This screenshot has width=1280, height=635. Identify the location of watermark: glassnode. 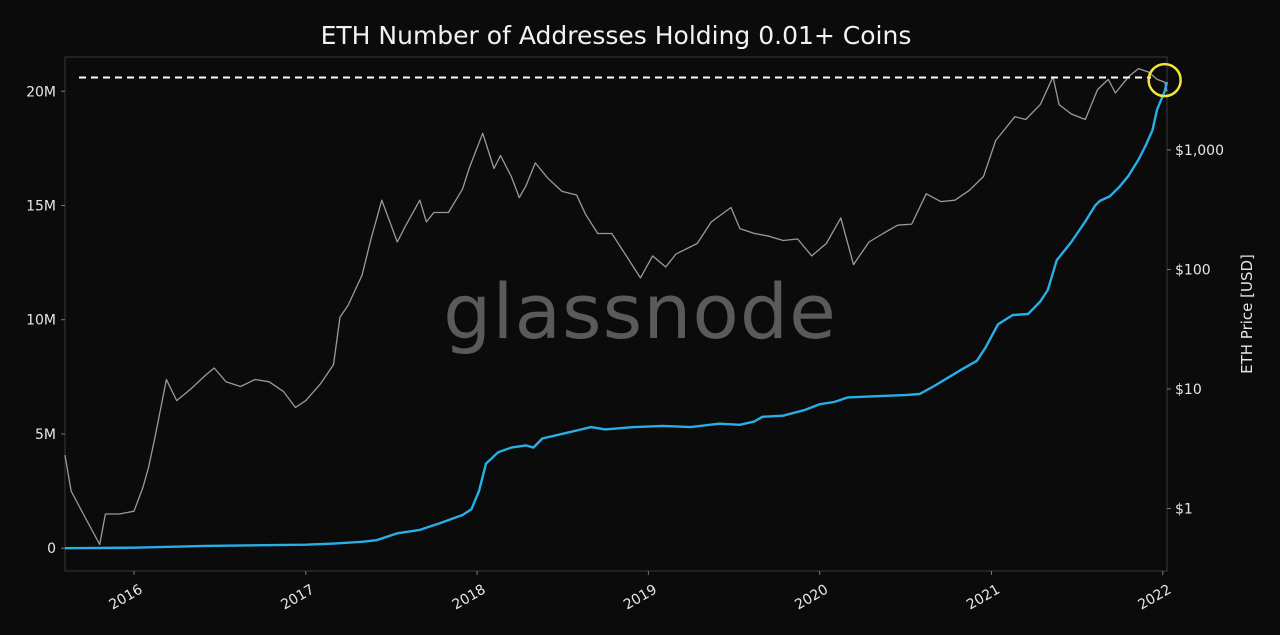
(640, 311).